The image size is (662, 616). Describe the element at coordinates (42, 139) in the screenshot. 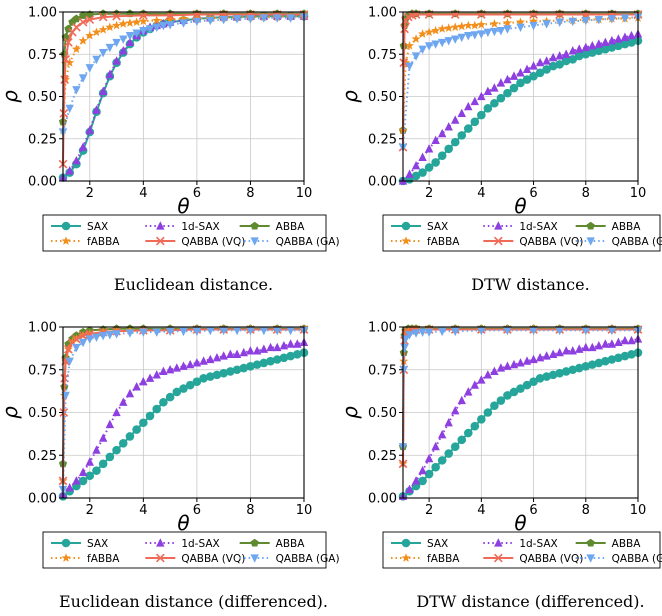

I see `y-tick-label: 0.25` at that location.